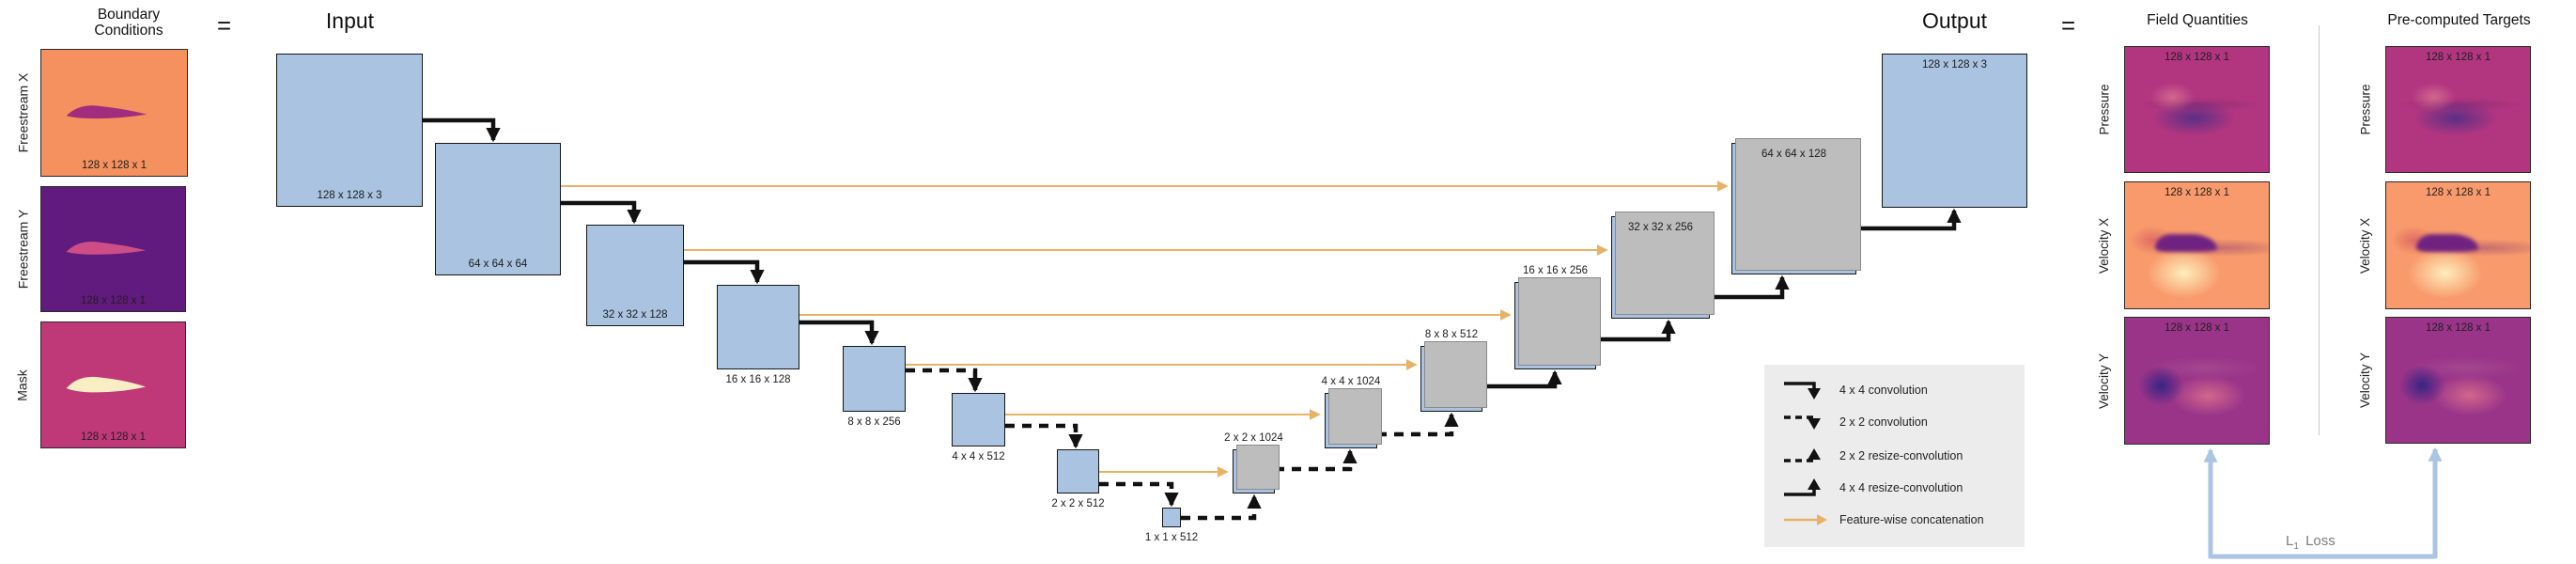 This screenshot has height=564, width=2576. I want to click on l1-loss-label: L1 Loss, so click(2310, 542).